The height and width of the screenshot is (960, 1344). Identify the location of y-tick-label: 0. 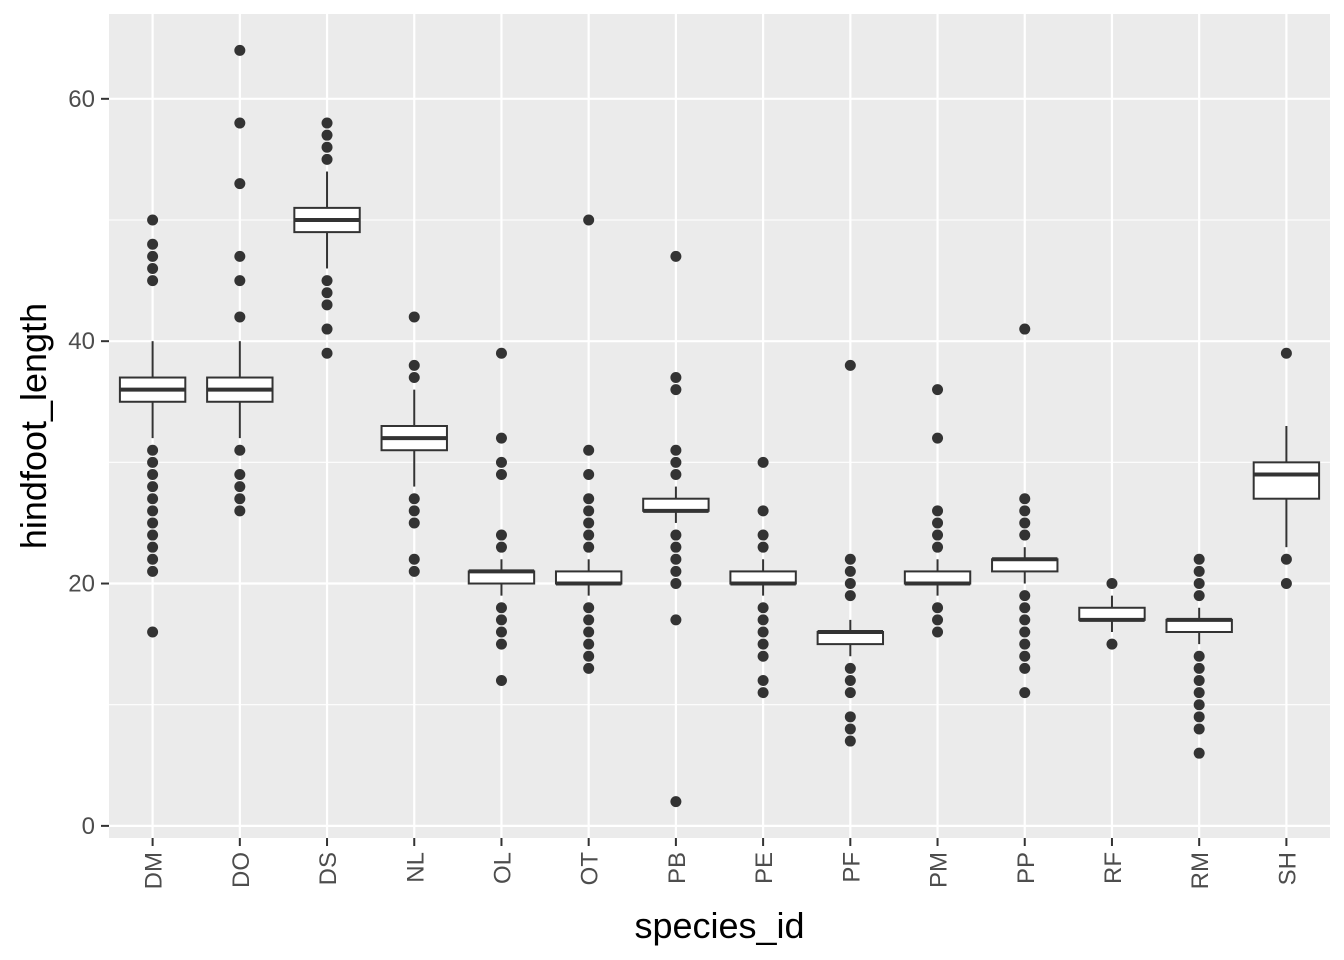
(88, 826).